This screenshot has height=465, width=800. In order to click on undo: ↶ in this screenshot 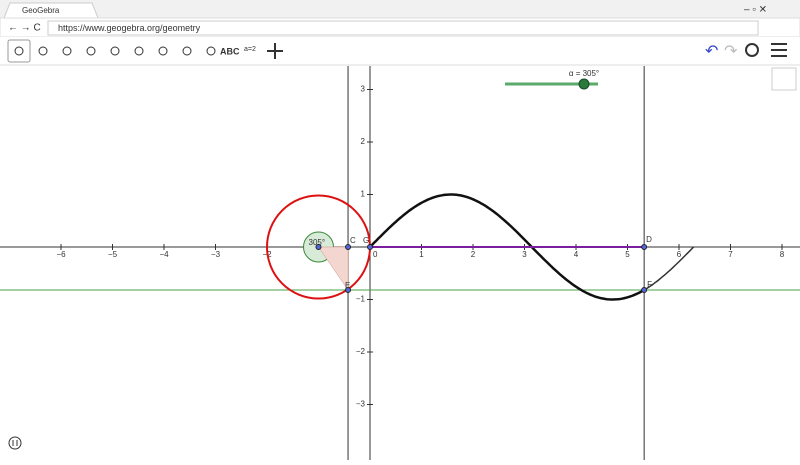, I will do `click(711, 51)`.